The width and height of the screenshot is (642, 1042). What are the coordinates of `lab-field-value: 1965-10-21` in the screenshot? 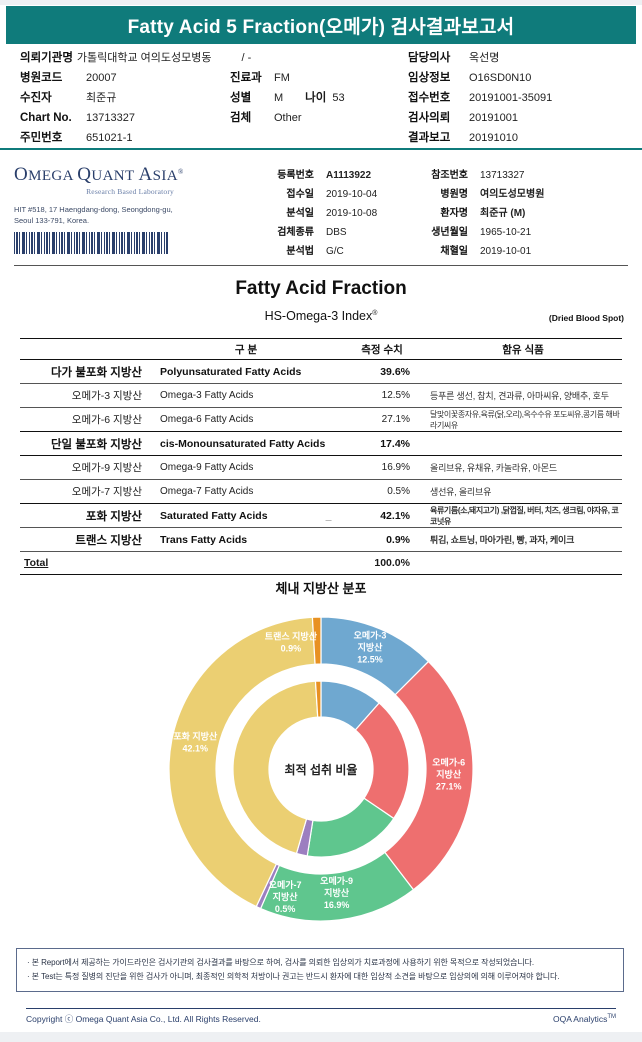 It's located at (506, 232).